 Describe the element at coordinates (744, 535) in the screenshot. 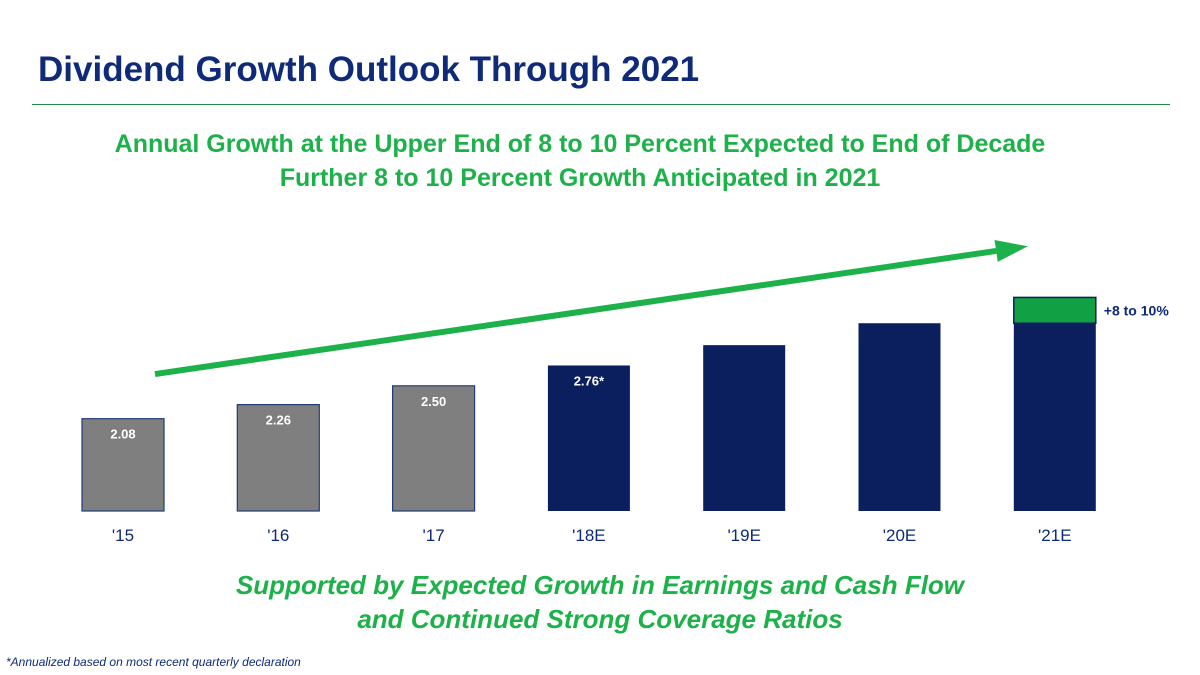

I see `x-tick-label: '19E` at that location.